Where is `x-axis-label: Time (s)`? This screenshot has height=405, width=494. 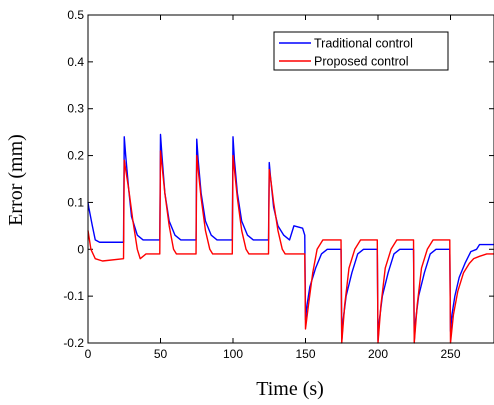 x-axis-label: Time (s) is located at coordinates (290, 389).